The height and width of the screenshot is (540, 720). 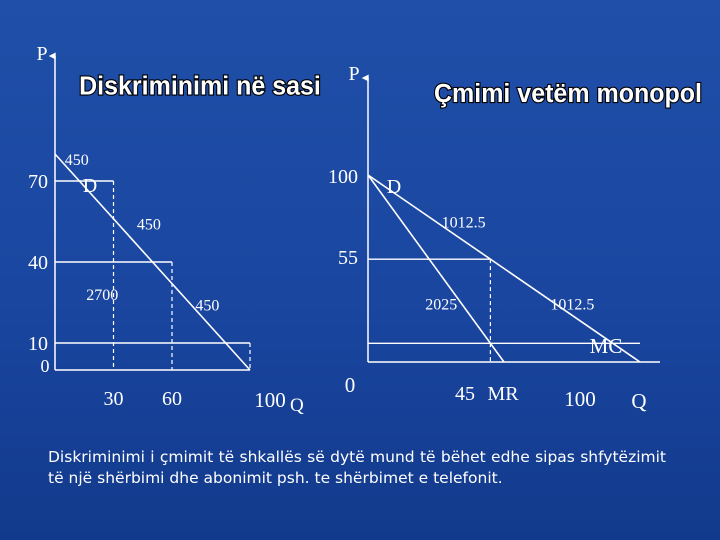 I want to click on left-axis-end-unit: Q, so click(x=297, y=405).